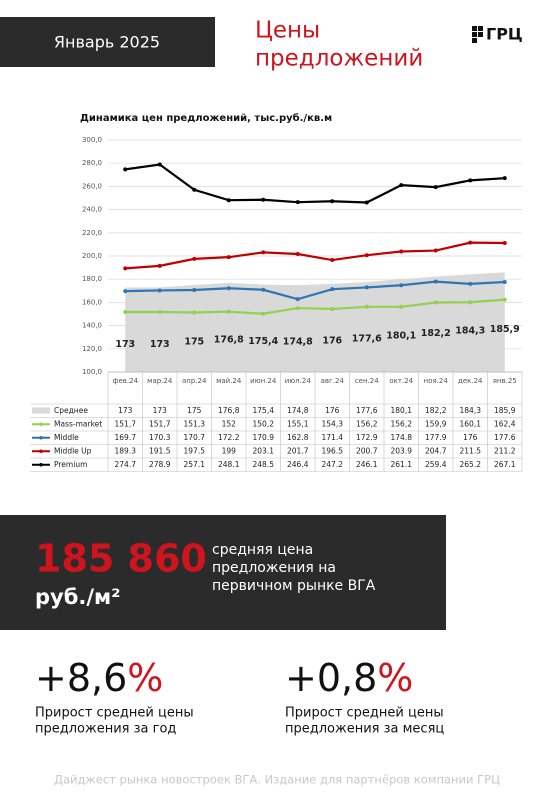 Image resolution: width=554 pixels, height=800 pixels. What do you see at coordinates (274, 568) in the screenshot?
I see `summary-text: предложения на` at bounding box center [274, 568].